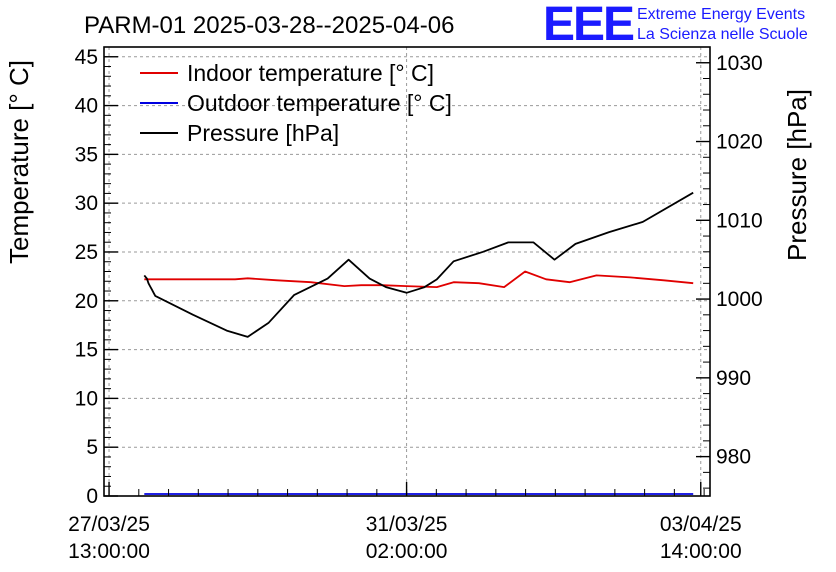 The image size is (836, 572). Describe the element at coordinates (733, 378) in the screenshot. I see `y-right-tick-label: 990` at that location.